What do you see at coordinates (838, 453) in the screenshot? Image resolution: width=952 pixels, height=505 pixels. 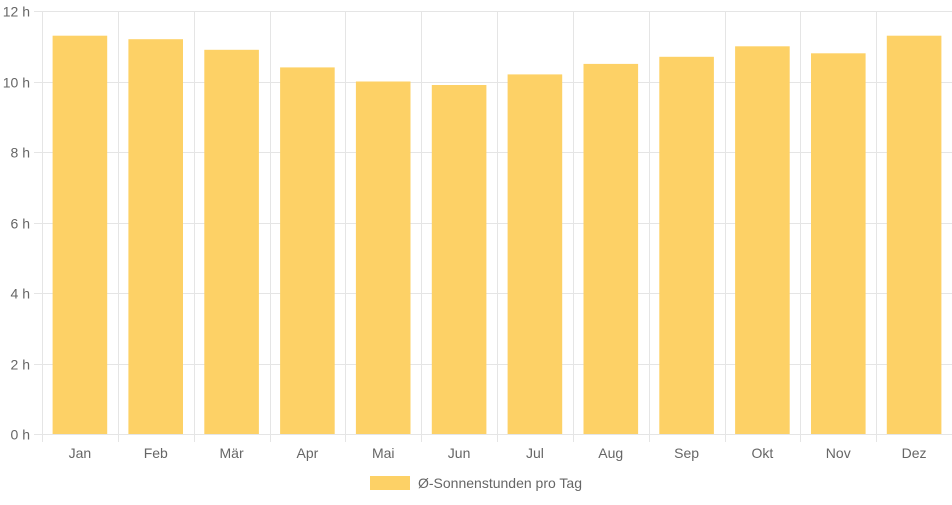 I see `x-tick-label: Nov` at bounding box center [838, 453].